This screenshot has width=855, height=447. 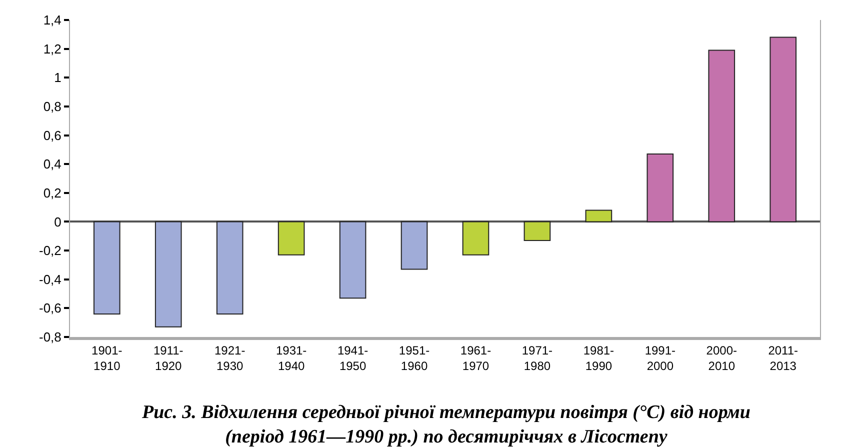 What do you see at coordinates (168, 358) in the screenshot?
I see `x-tick-label: 1911- 1920` at bounding box center [168, 358].